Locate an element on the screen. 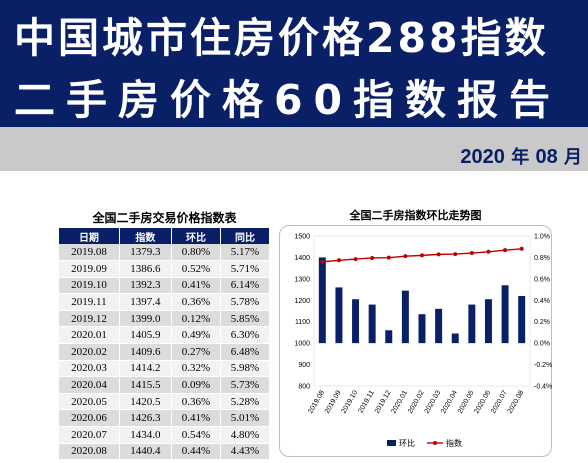 The width and height of the screenshot is (588, 463). date-bar is located at coordinates (294, 149).